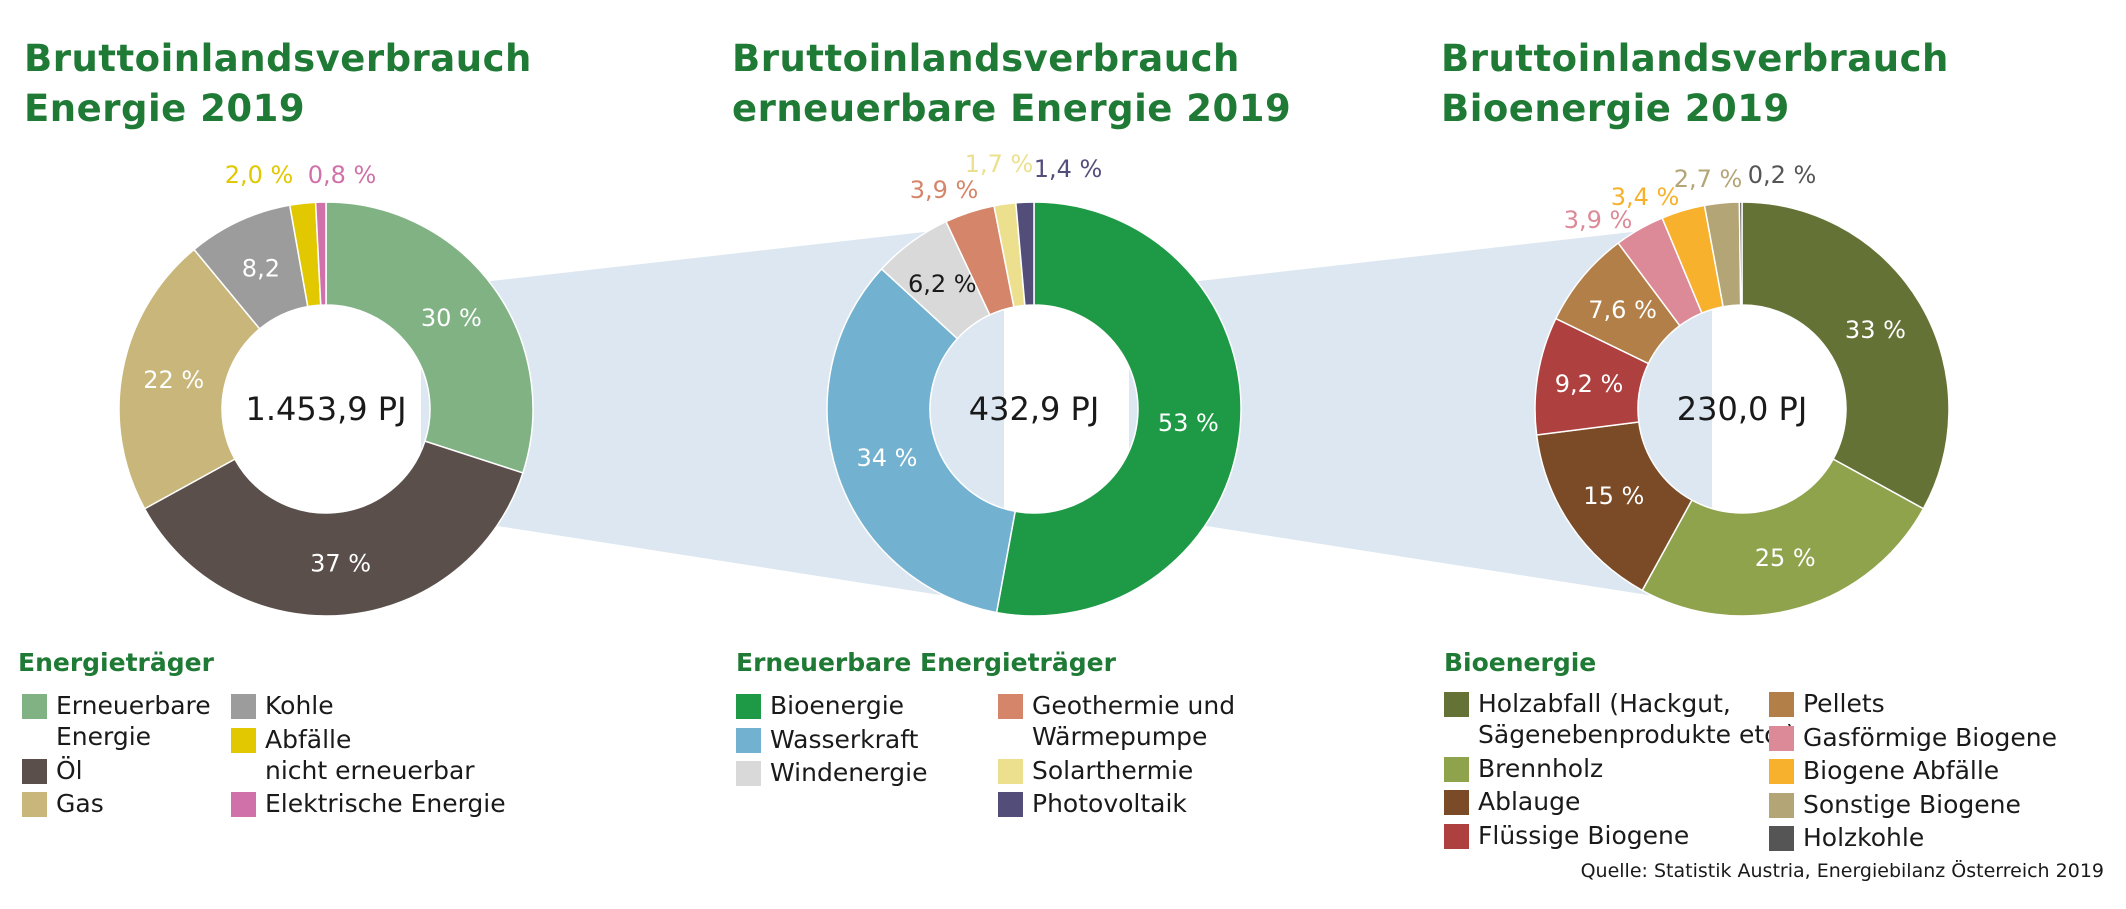  Describe the element at coordinates (1708, 179) in the screenshot. I see `slice-label-sonstige-biogene: 2,7 %` at that location.